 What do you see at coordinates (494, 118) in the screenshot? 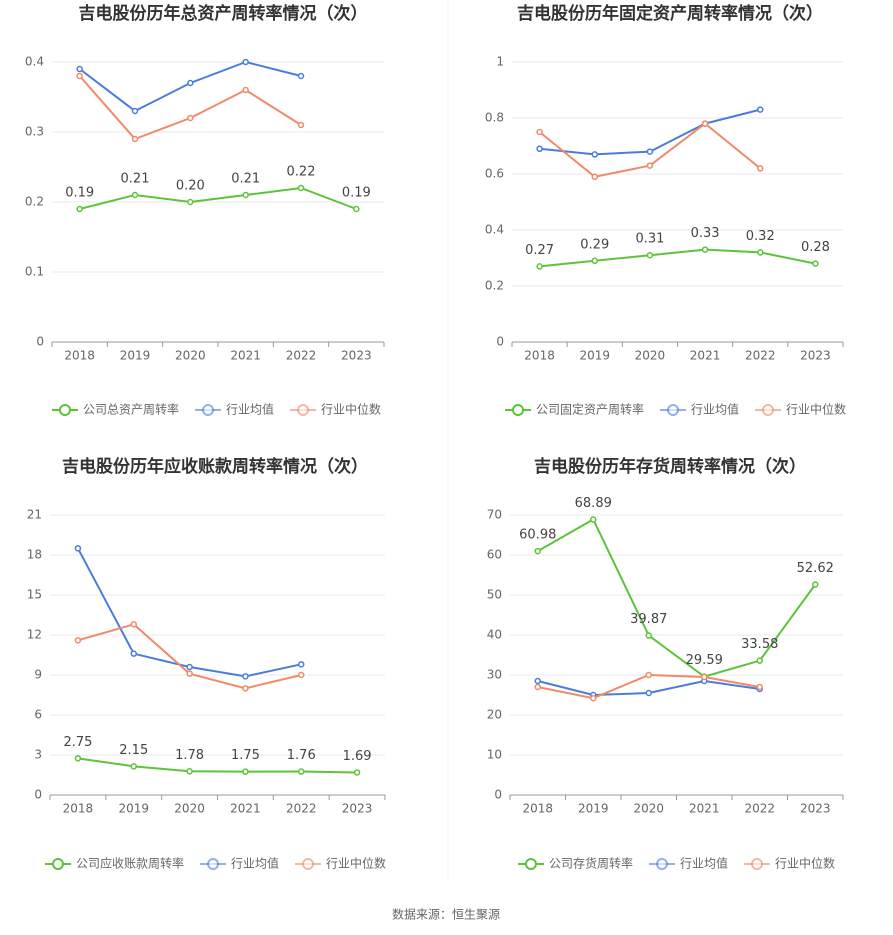
I see `y-tick-label: 0.8` at bounding box center [494, 118].